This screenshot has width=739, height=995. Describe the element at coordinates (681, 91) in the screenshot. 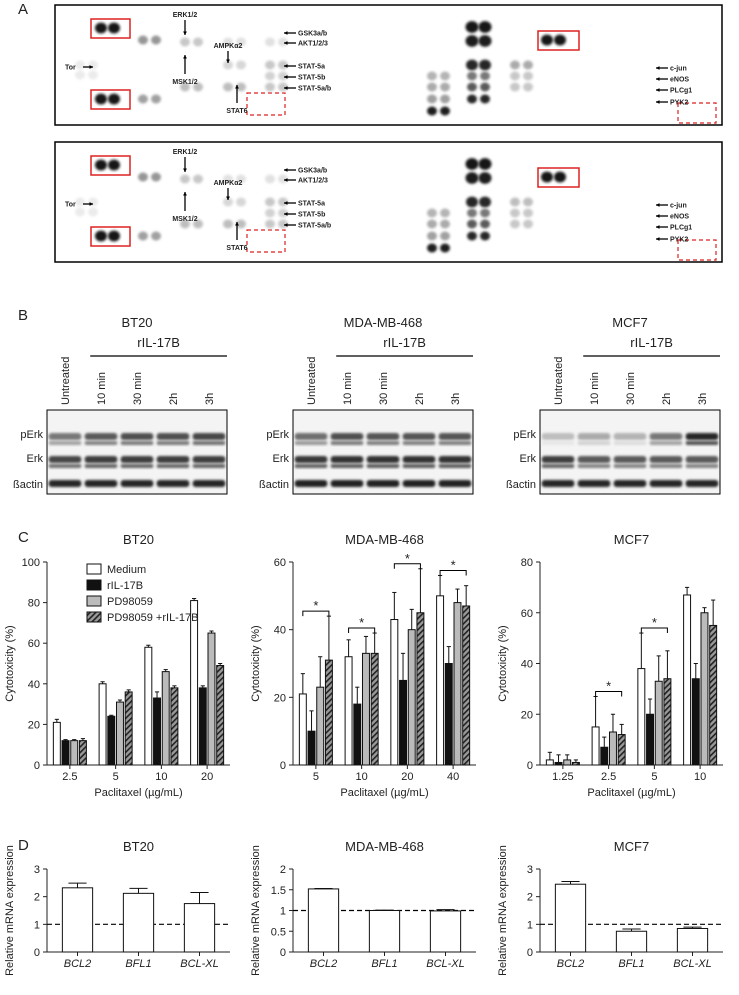

I see `array-label: PLCg1` at that location.